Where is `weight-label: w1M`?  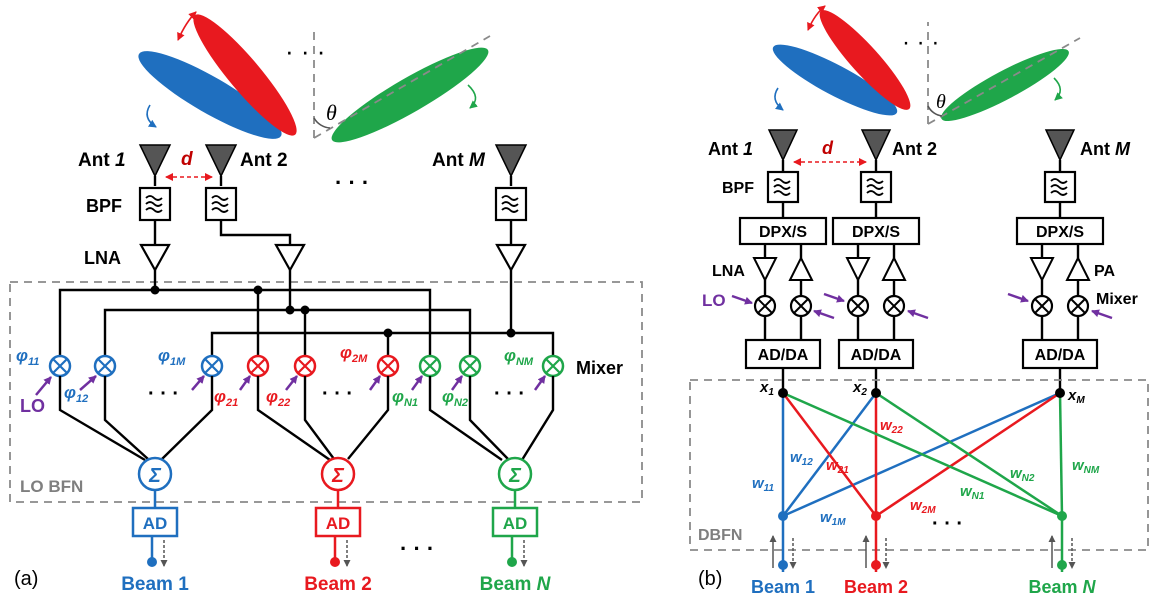 weight-label: w1M is located at coordinates (833, 518).